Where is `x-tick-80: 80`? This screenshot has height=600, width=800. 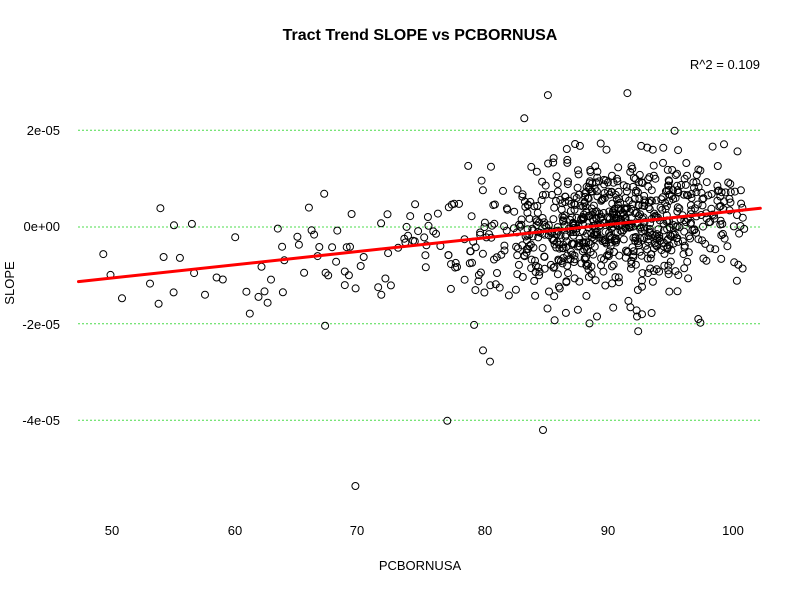 x-tick-80: 80 is located at coordinates (485, 530).